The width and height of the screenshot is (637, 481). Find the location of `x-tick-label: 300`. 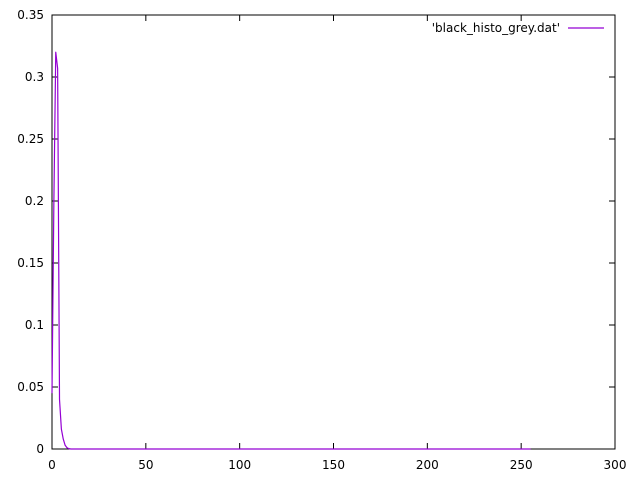

x-tick-label: 300 is located at coordinates (615, 465).